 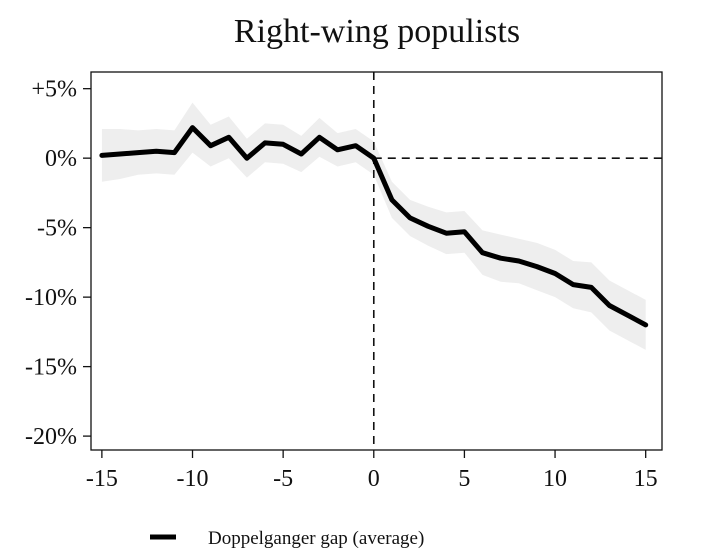 What do you see at coordinates (374, 479) in the screenshot?
I see `x-tick-label: 0` at bounding box center [374, 479].